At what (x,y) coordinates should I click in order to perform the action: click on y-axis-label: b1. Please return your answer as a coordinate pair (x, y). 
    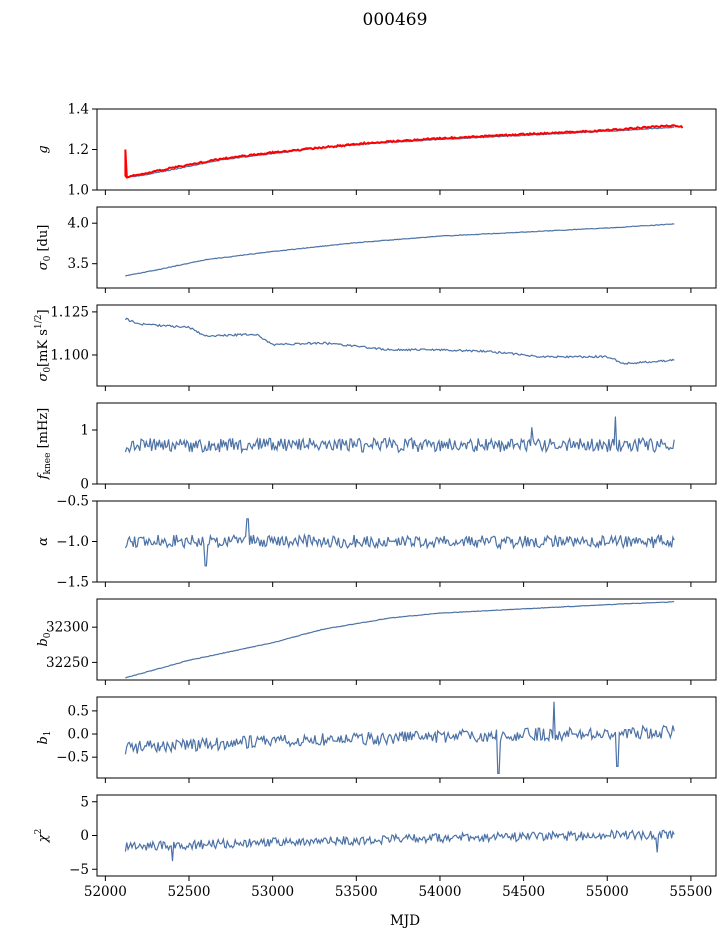
    Looking at the image, I should click on (44, 737).